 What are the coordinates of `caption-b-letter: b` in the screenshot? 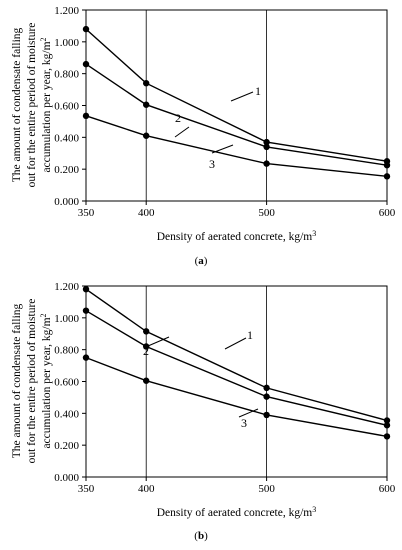 It's located at (201, 536).